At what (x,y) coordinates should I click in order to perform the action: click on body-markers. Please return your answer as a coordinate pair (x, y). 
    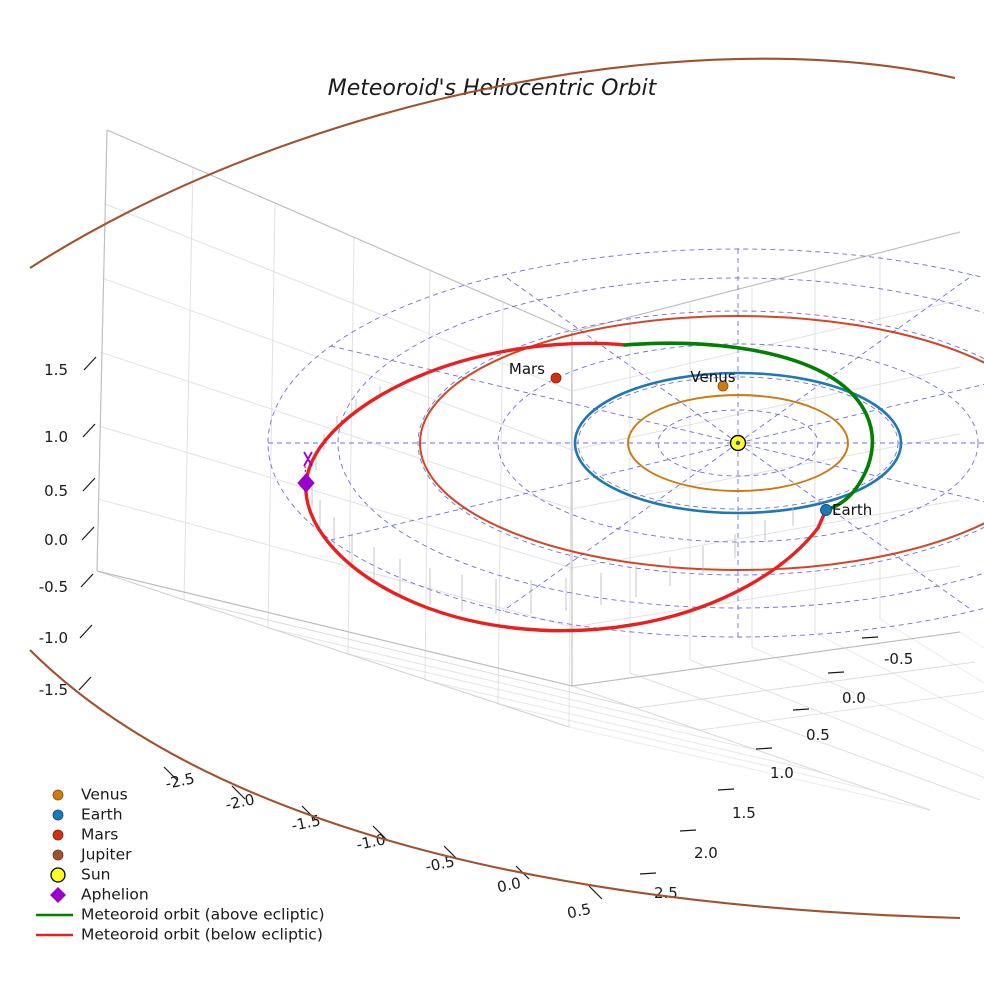
    Looking at the image, I should click on (691, 444).